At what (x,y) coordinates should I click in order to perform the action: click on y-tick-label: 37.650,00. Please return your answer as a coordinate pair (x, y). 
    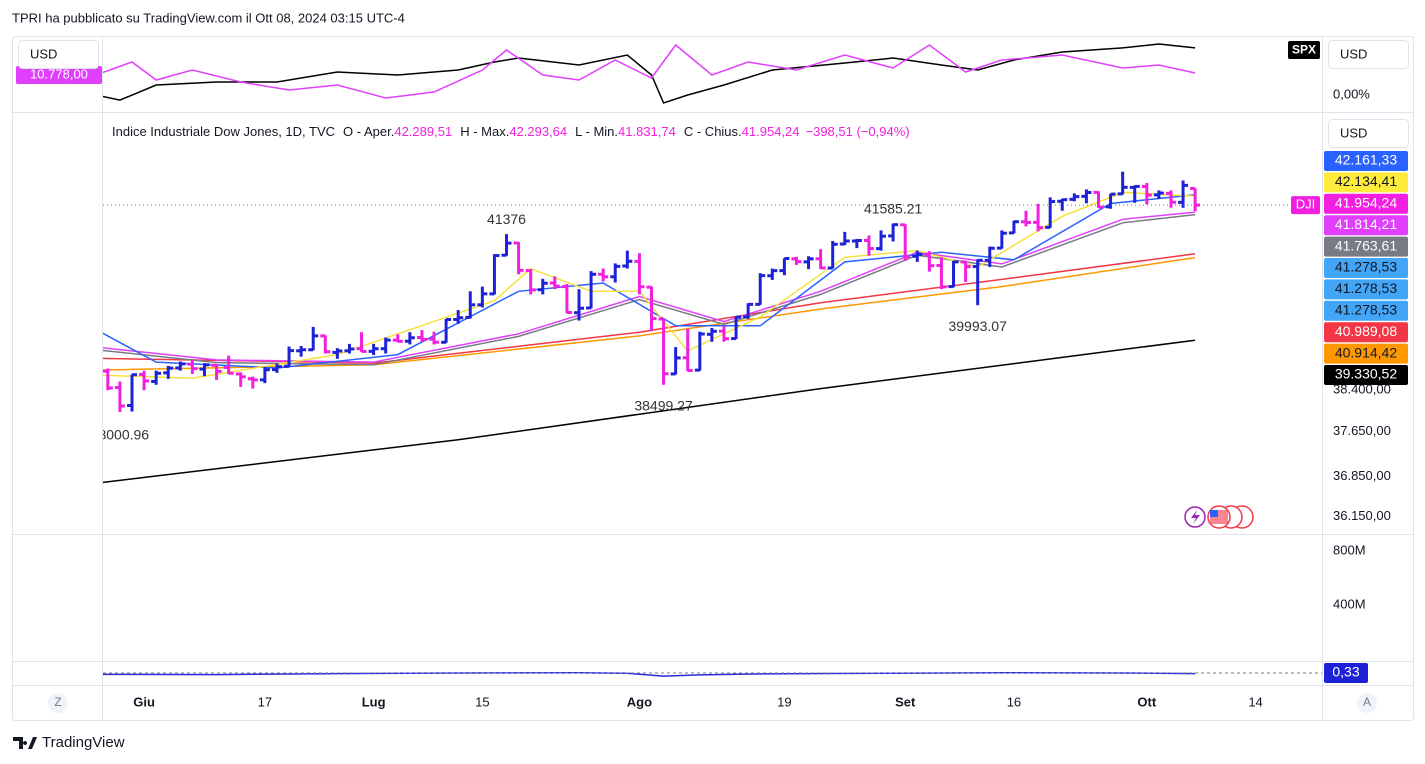
    Looking at the image, I should click on (1362, 430).